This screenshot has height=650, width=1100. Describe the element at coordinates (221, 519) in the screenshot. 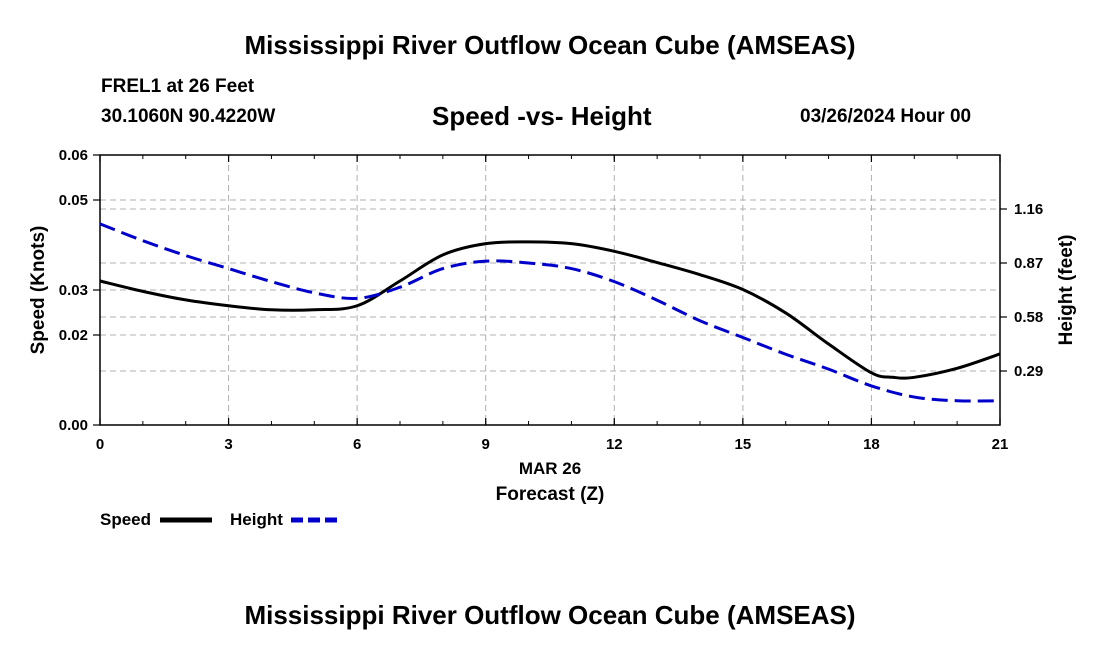

I see `legend: Speed Height` at that location.